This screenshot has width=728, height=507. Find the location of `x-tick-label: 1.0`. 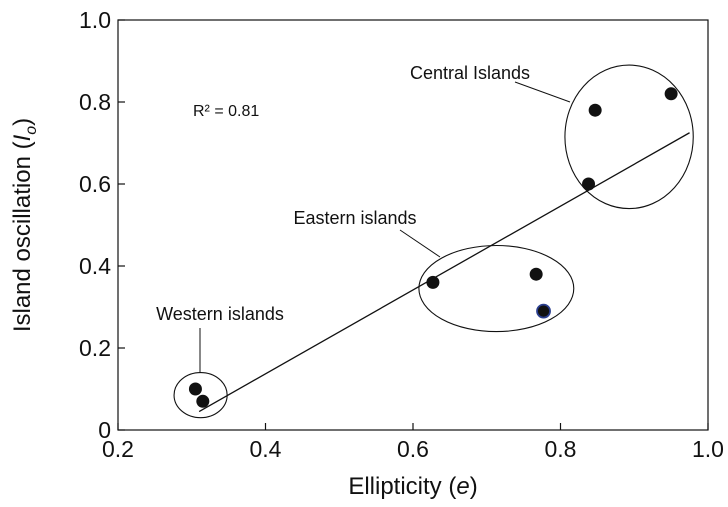

x-tick-label: 1.0 is located at coordinates (708, 449).